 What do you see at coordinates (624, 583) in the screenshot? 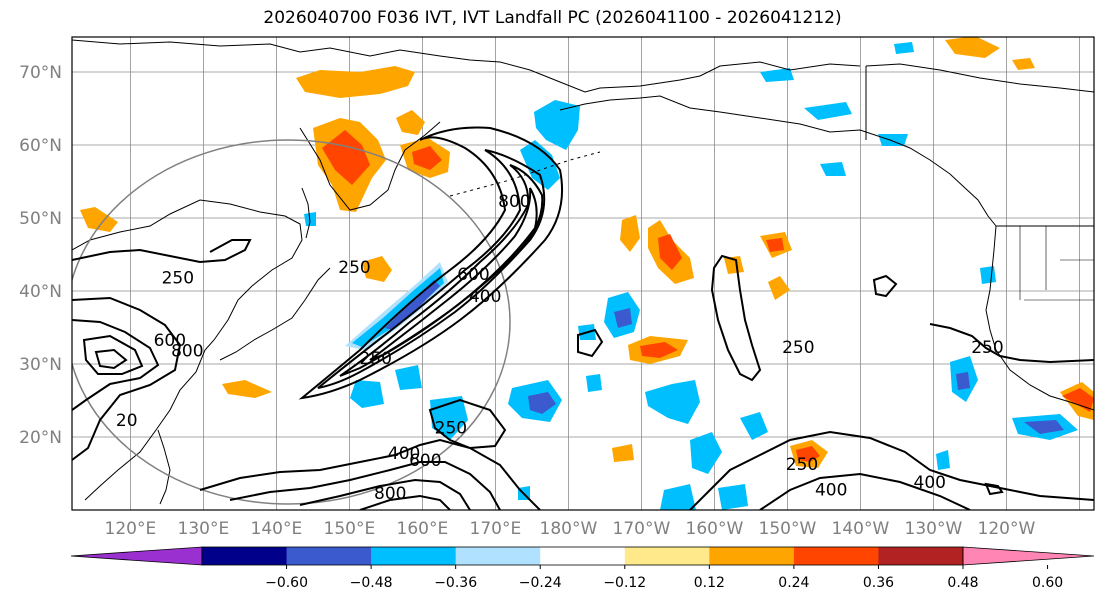
I see `colorbar-tick-label: −0.12` at bounding box center [624, 583].